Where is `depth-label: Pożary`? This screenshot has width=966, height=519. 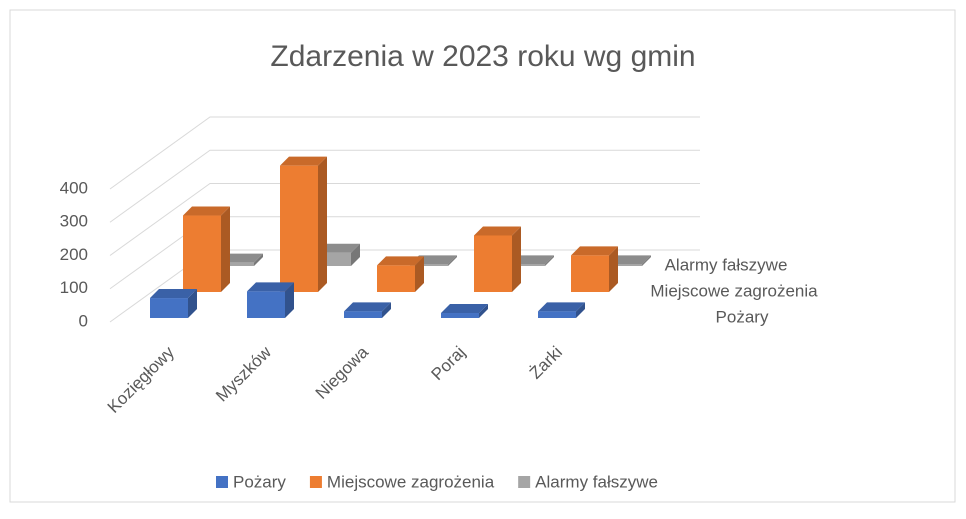 depth-label: Pożary is located at coordinates (742, 316).